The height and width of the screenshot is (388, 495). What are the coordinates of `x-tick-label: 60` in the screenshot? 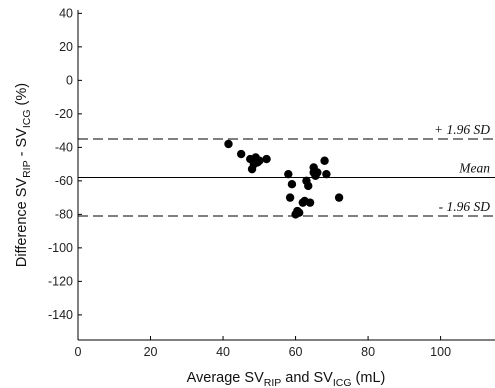 It's located at (296, 352).